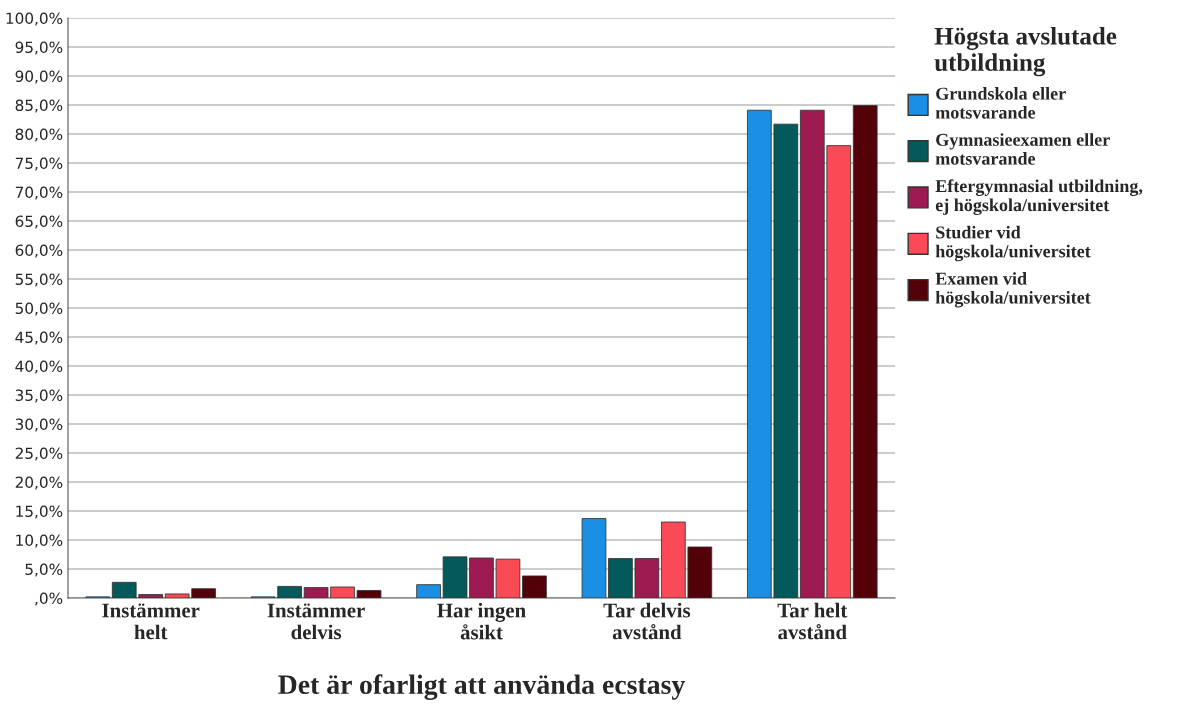 The height and width of the screenshot is (706, 1184). Describe the element at coordinates (39, 193) in the screenshot. I see `y-tick-label: 70,0%` at that location.